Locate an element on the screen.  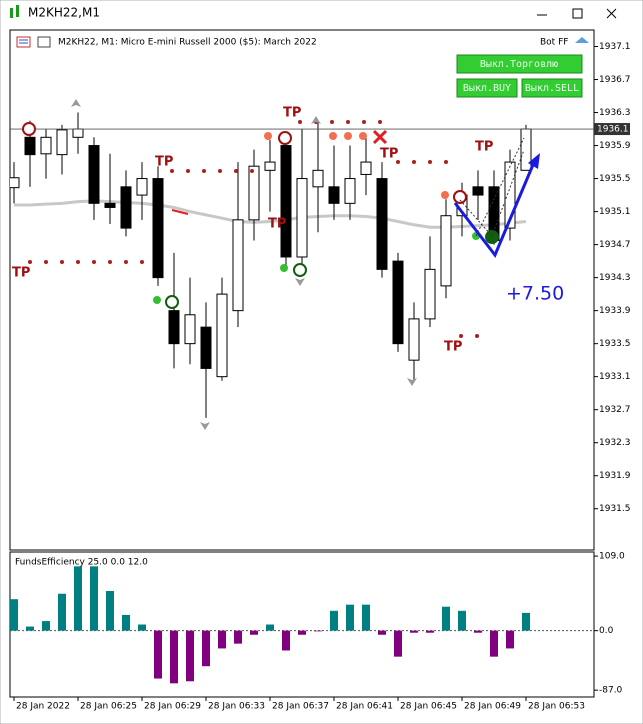
chart-icon is located at coordinates (23, 42).